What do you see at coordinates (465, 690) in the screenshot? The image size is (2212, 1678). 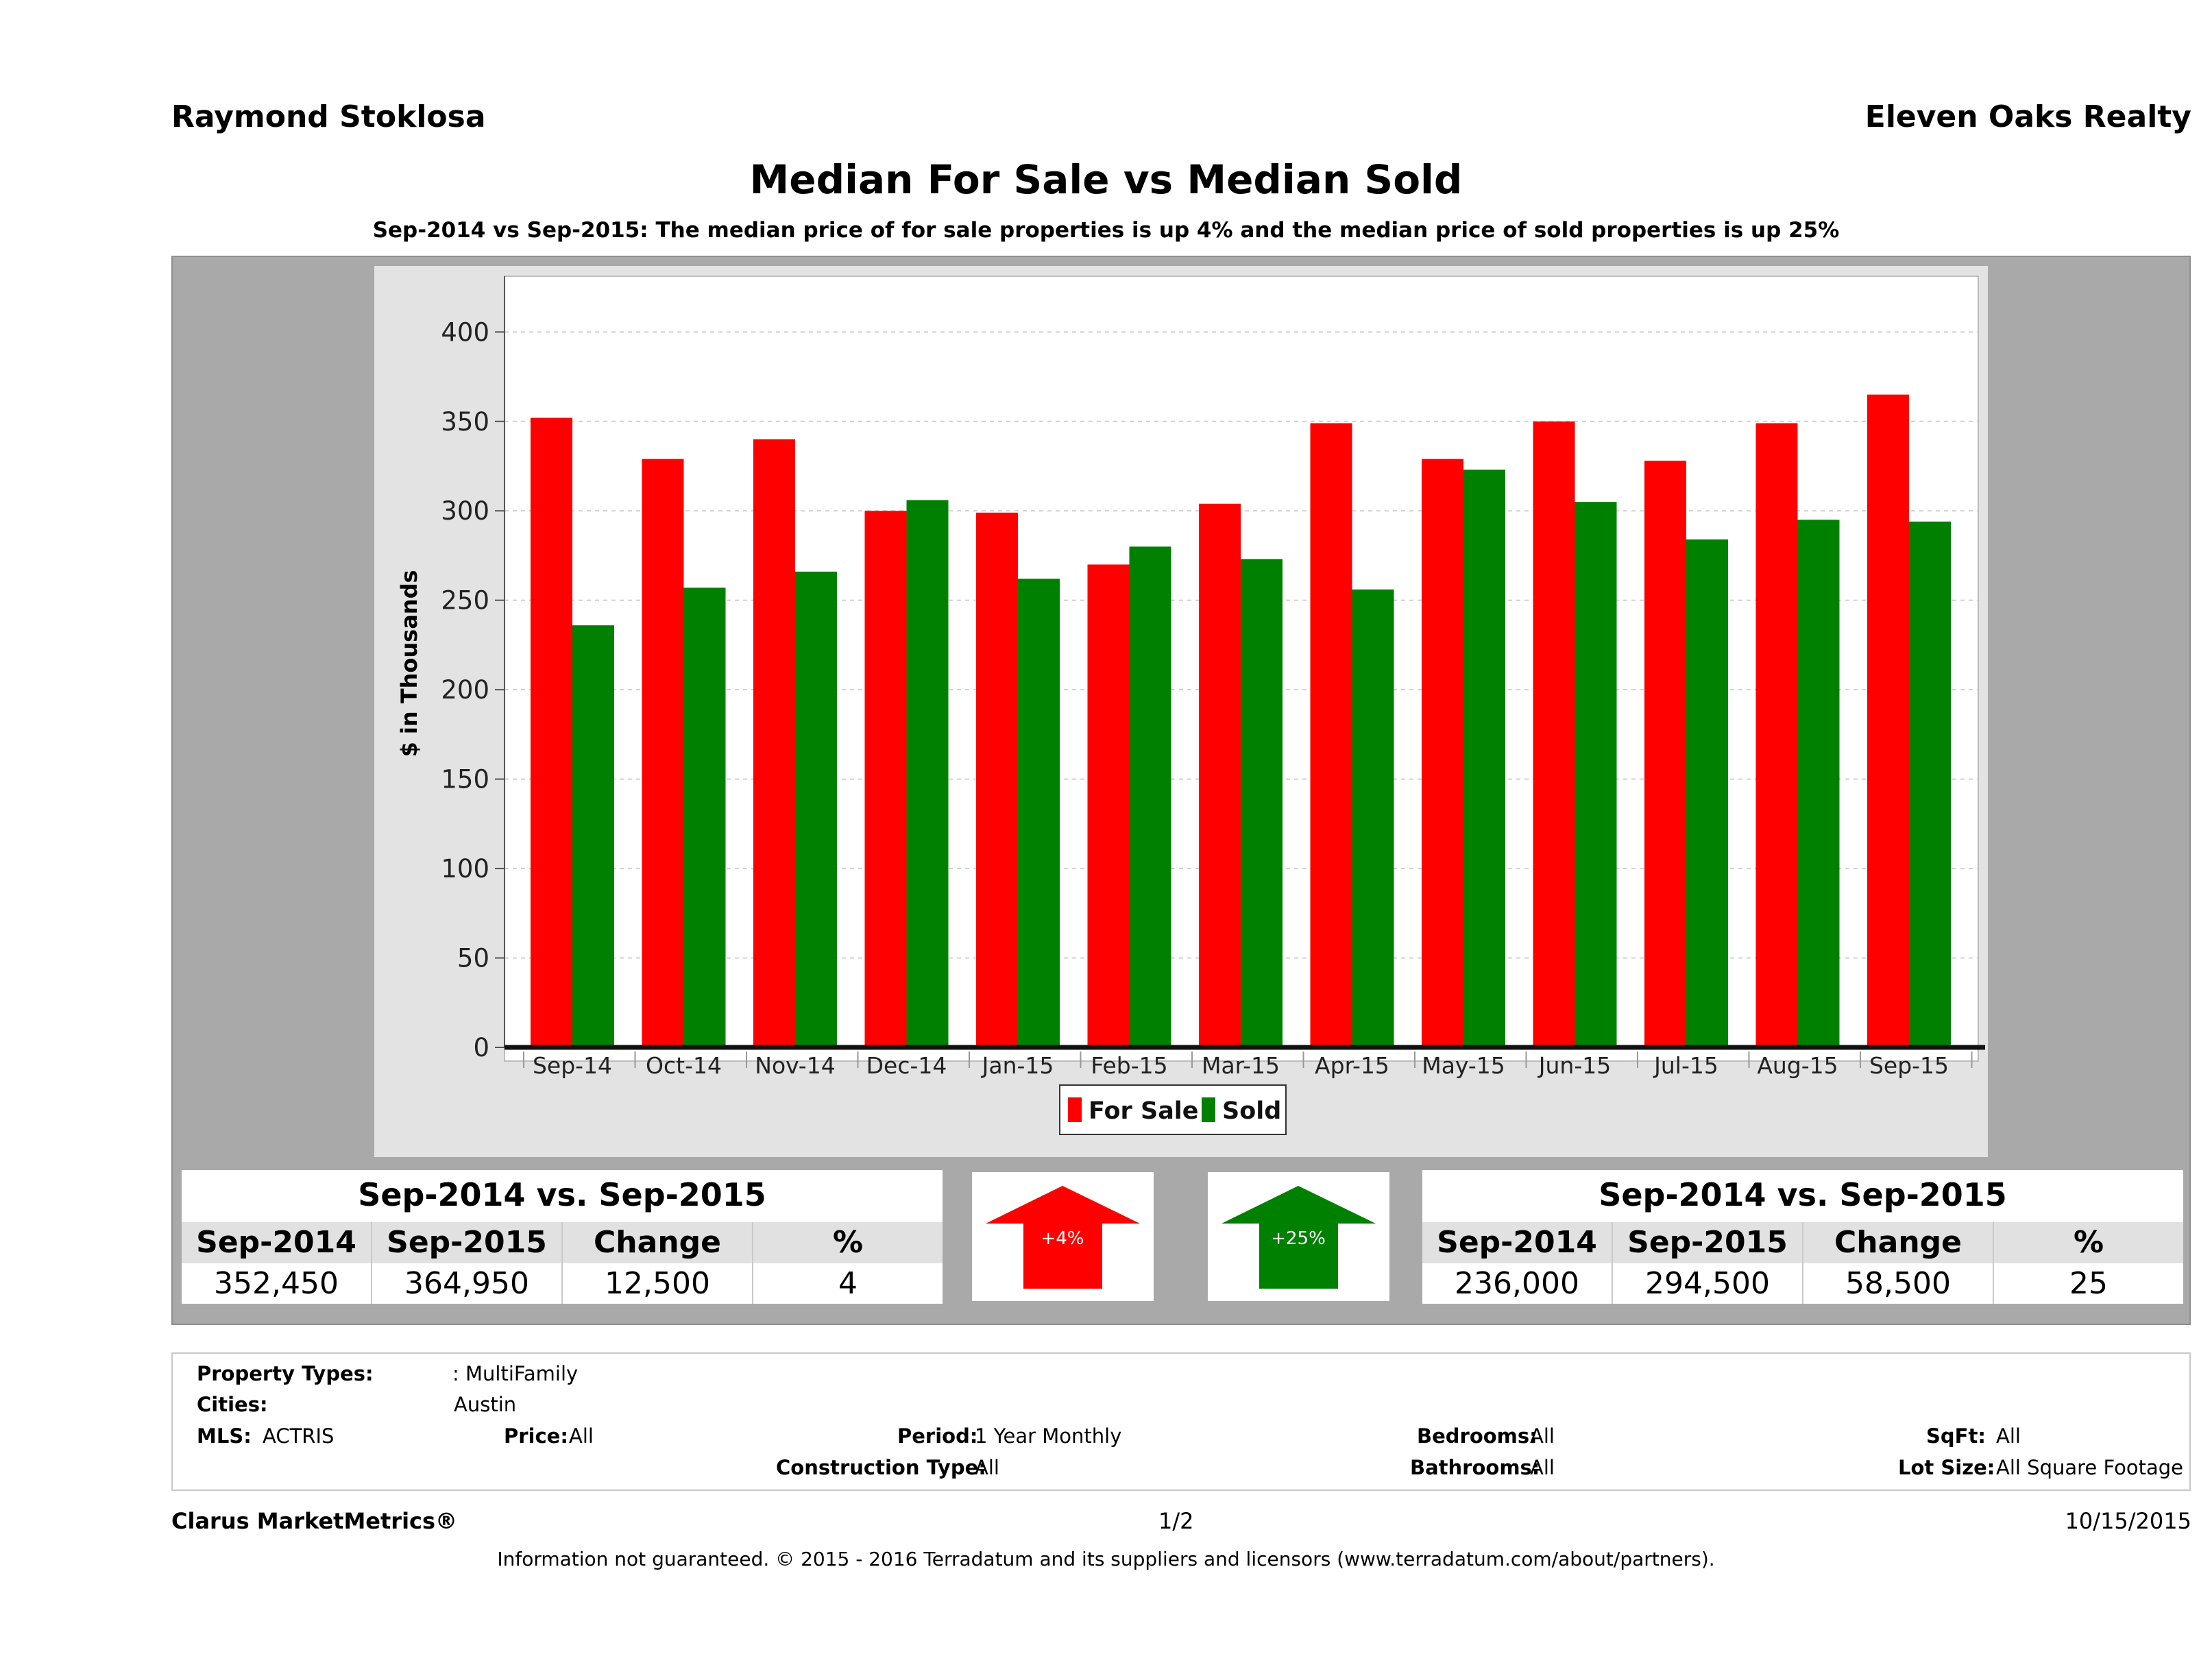 I see `y-tick-label: 200` at bounding box center [465, 690].